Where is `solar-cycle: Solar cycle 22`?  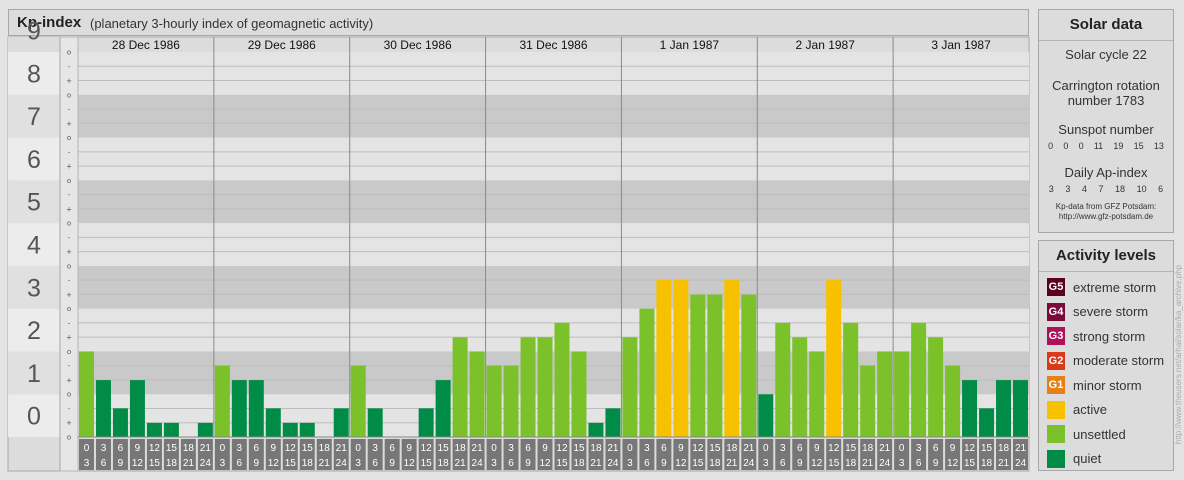 solar-cycle: Solar cycle 22 is located at coordinates (1106, 54).